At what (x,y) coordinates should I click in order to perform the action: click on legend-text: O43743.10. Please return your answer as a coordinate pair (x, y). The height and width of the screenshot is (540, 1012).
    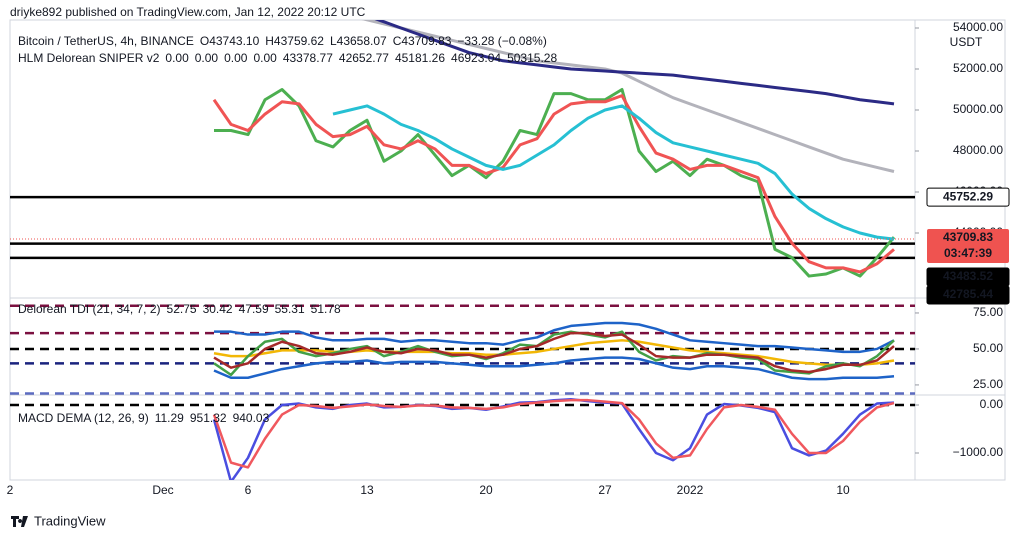
    Looking at the image, I should click on (230, 41).